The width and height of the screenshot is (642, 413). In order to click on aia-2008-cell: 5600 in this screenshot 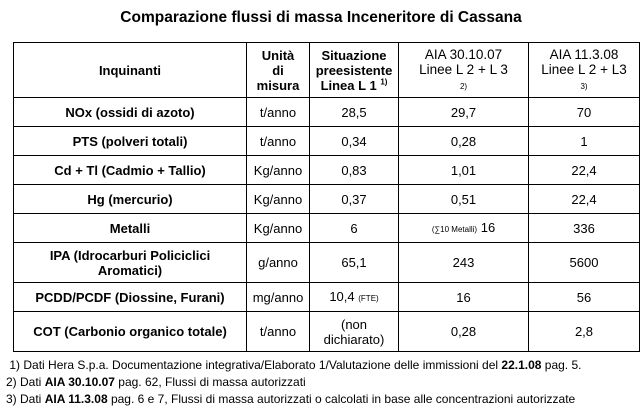, I will do `click(584, 262)`.